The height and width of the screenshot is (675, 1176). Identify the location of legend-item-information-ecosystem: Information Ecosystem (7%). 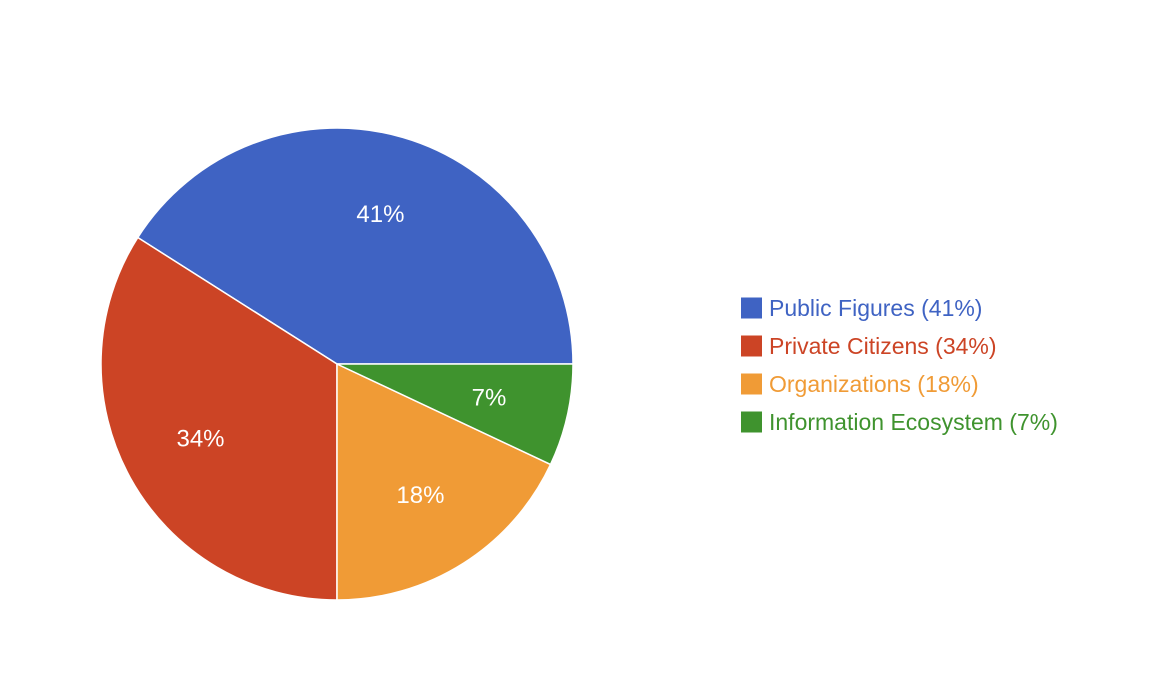
(899, 422).